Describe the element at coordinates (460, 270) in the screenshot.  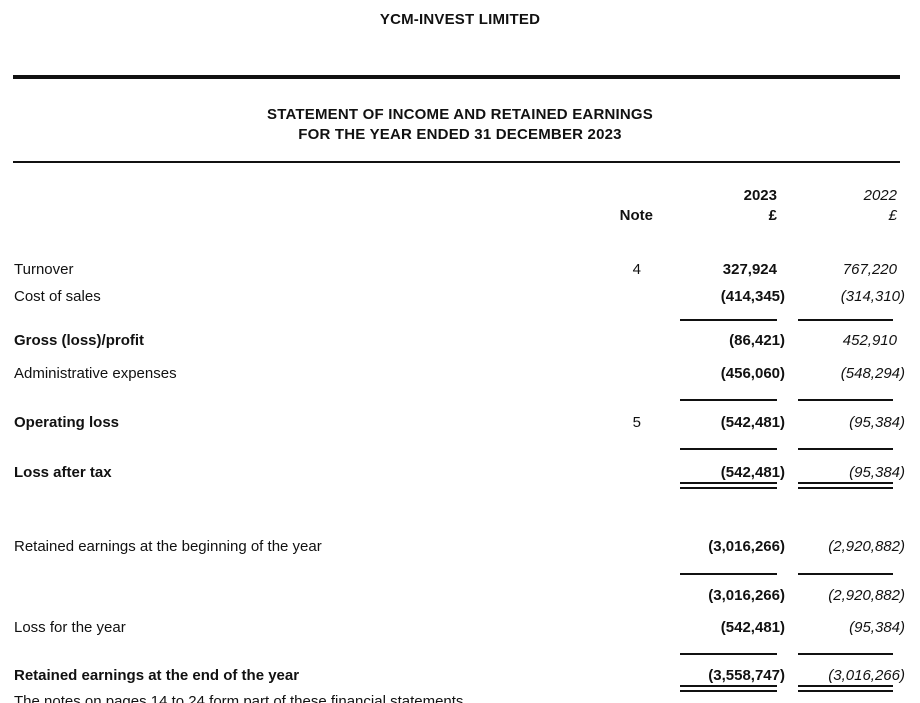
I see `row-turnover: Turnover 4 327,924 767,220` at that location.